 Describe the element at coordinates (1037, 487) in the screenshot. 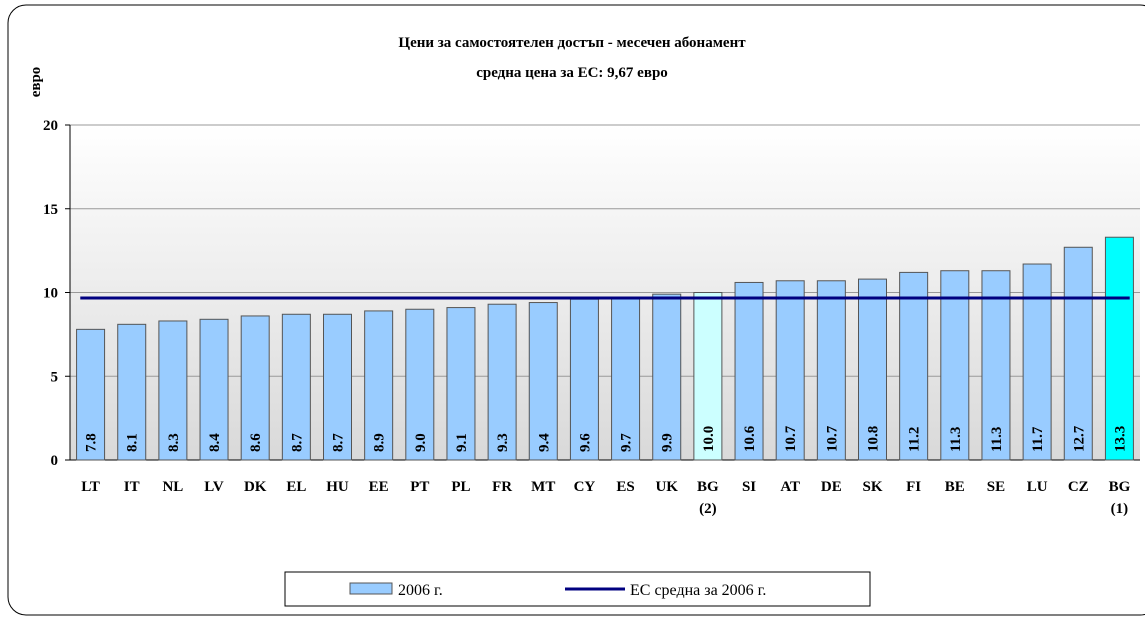

I see `x-tick-label: LU` at that location.